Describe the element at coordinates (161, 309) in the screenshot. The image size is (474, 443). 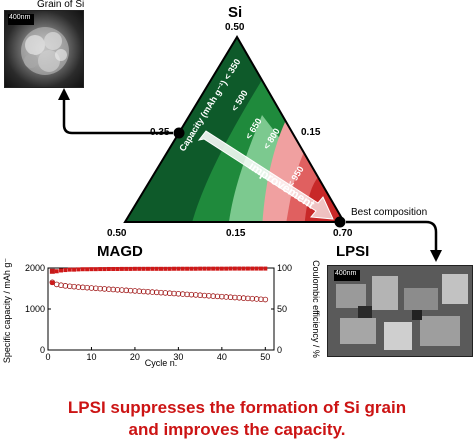
I see `plot-frame` at that location.